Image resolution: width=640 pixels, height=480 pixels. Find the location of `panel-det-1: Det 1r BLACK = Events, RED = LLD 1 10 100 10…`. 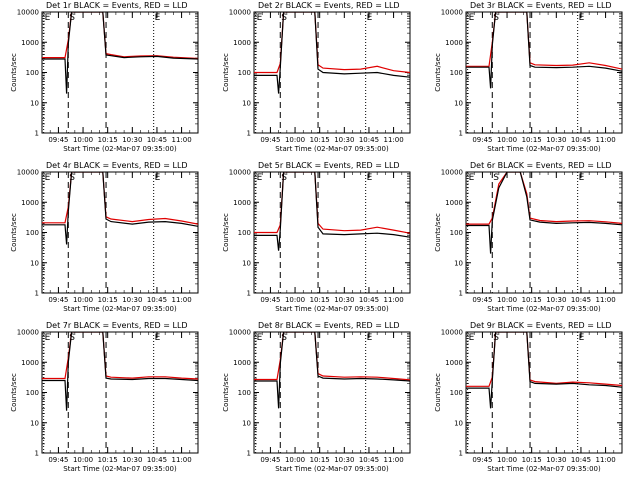

panel-det-1: Det 1r BLACK = Events, RED = LLD 1 10 100 10… is located at coordinates (104, 77).